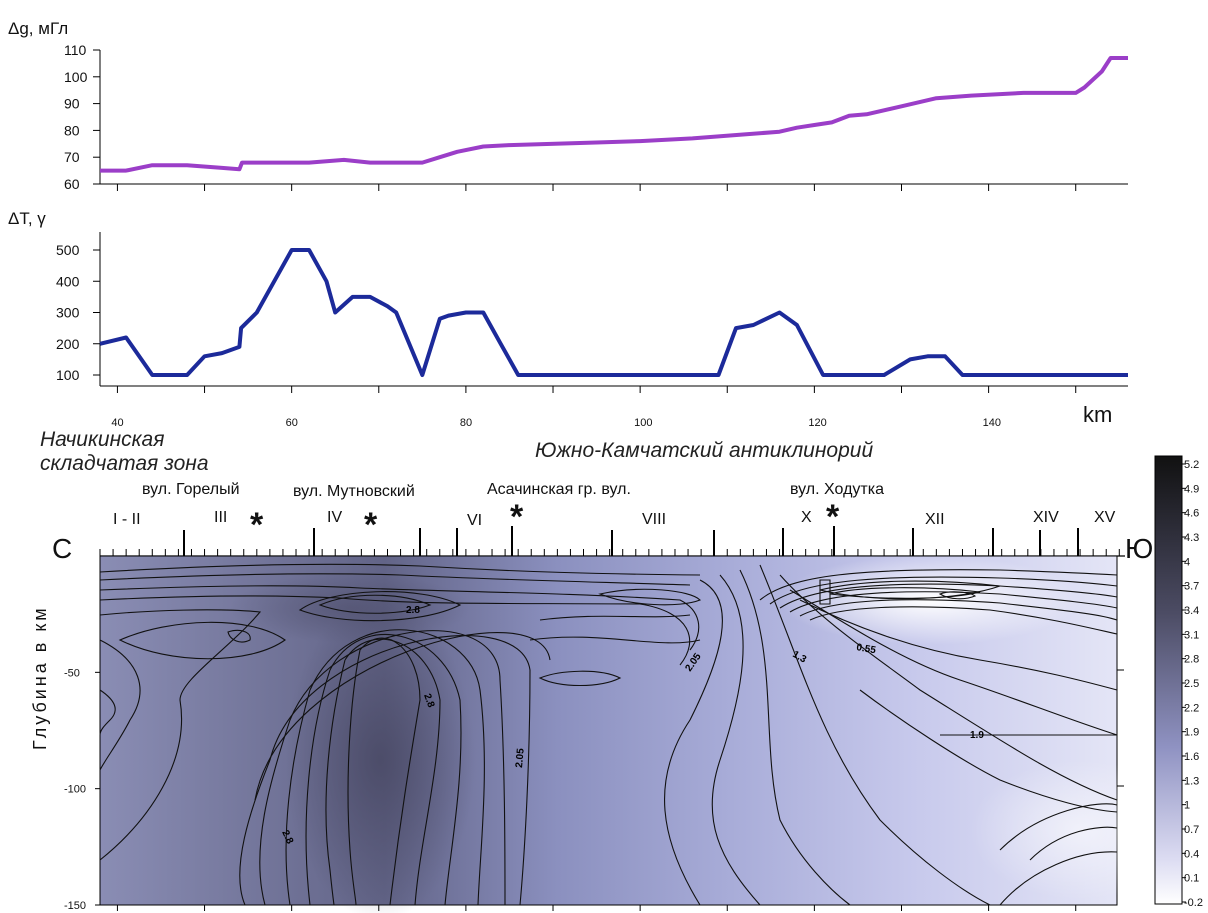  Describe the element at coordinates (1191, 538) in the screenshot. I see `colorbar-tick-label: 4.3` at that location.